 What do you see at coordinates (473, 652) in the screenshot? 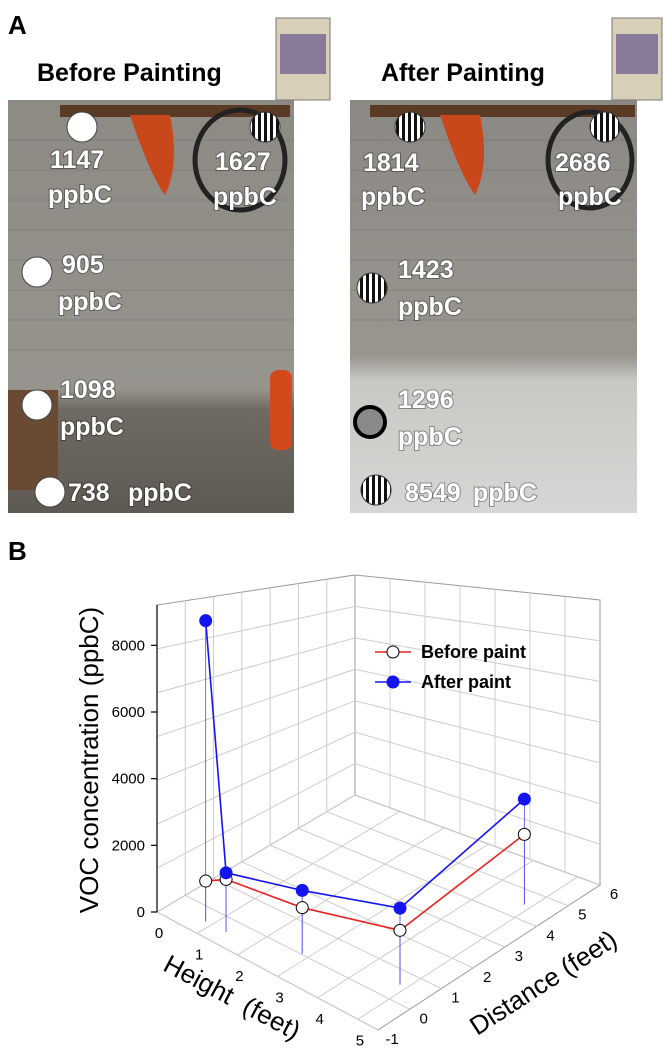
I see `legend-label: Before paint` at bounding box center [473, 652].